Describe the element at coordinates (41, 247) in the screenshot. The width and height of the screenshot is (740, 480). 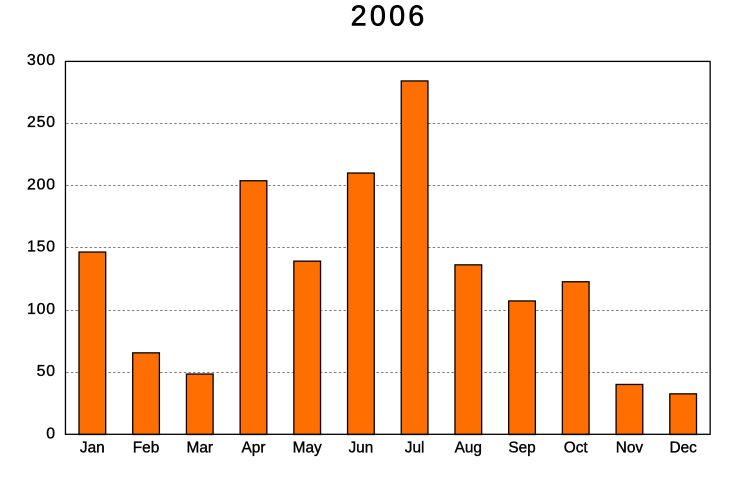
I see `svg-text: 150` at that location.